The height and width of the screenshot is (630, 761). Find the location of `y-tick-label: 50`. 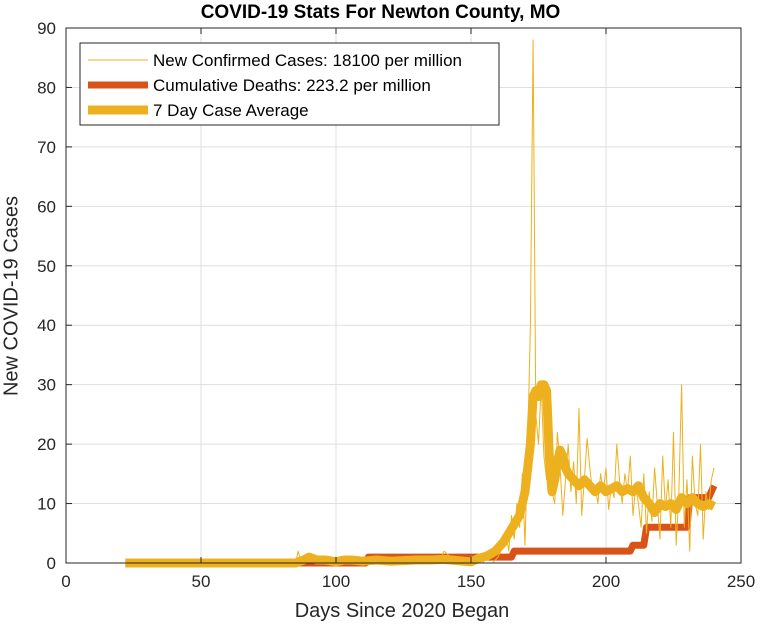

y-tick-label: 50 is located at coordinates (46, 266).